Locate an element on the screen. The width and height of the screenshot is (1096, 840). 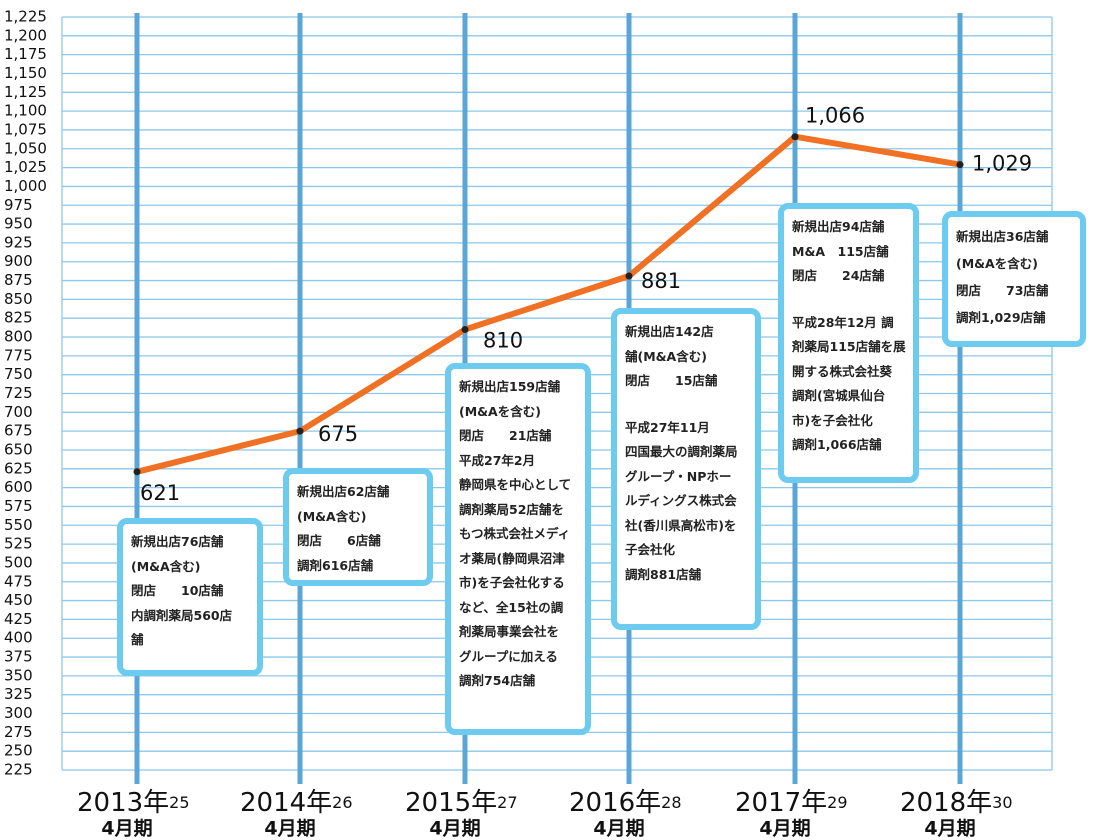
data-label: 881 is located at coordinates (661, 281).